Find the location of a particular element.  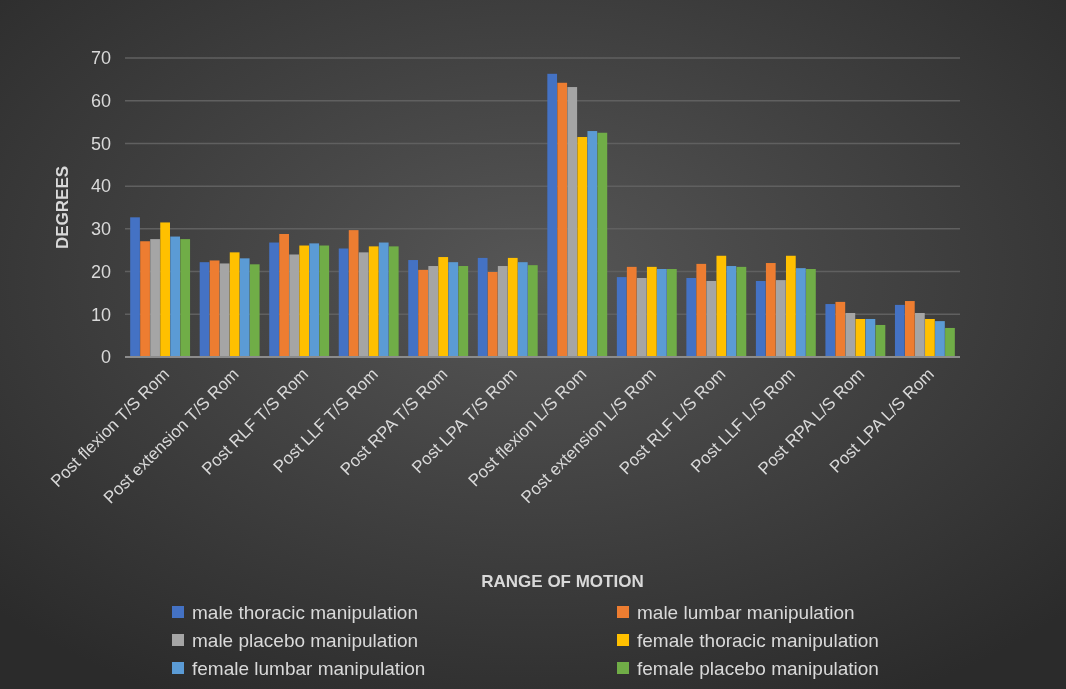

legend-label: male lumbar manipulation is located at coordinates (746, 612).